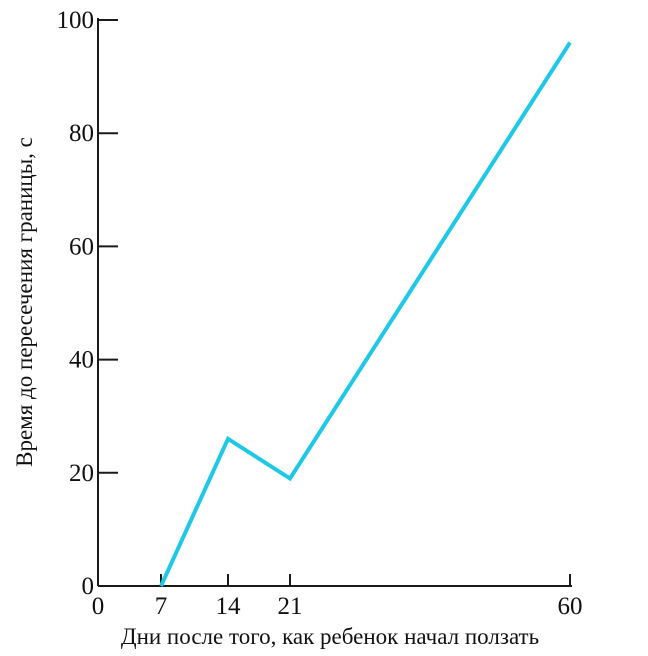 The image size is (648, 656). What do you see at coordinates (98, 606) in the screenshot?
I see `x-tick-label: 0` at bounding box center [98, 606].